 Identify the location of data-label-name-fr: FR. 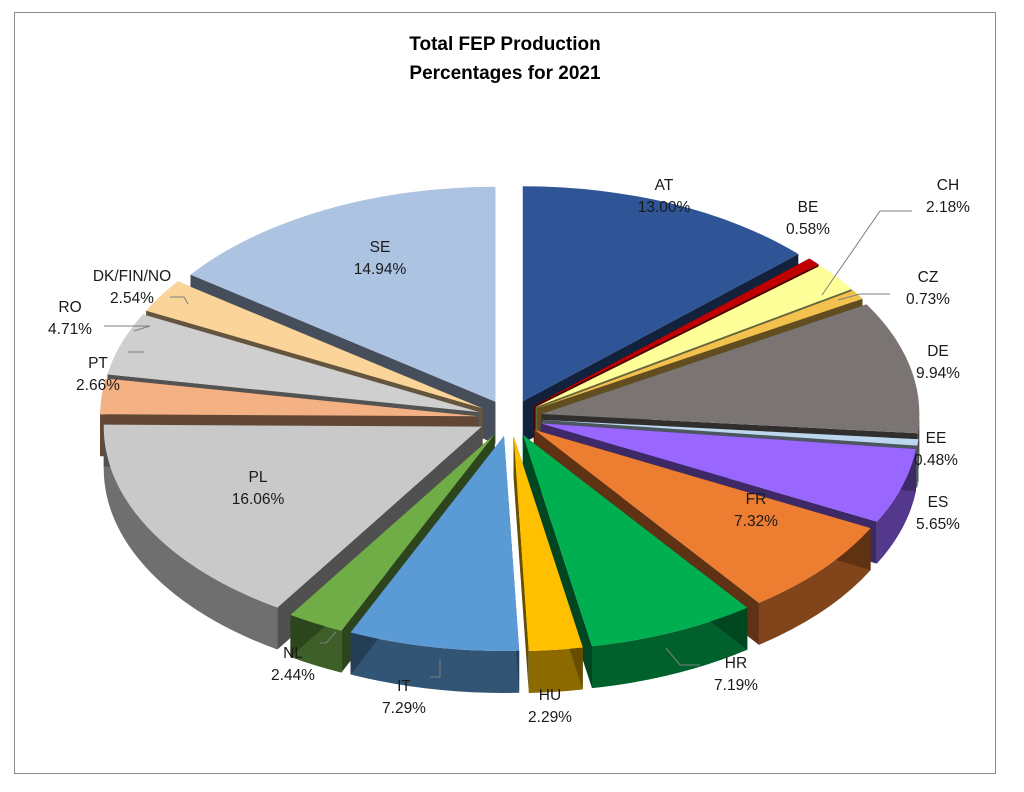
(756, 499).